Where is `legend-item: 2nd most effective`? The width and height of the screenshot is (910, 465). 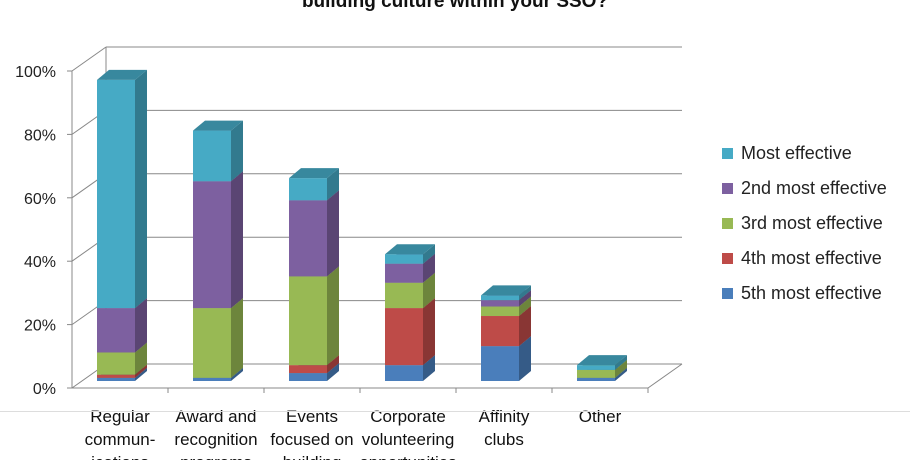 legend-item: 2nd most effective is located at coordinates (804, 188).